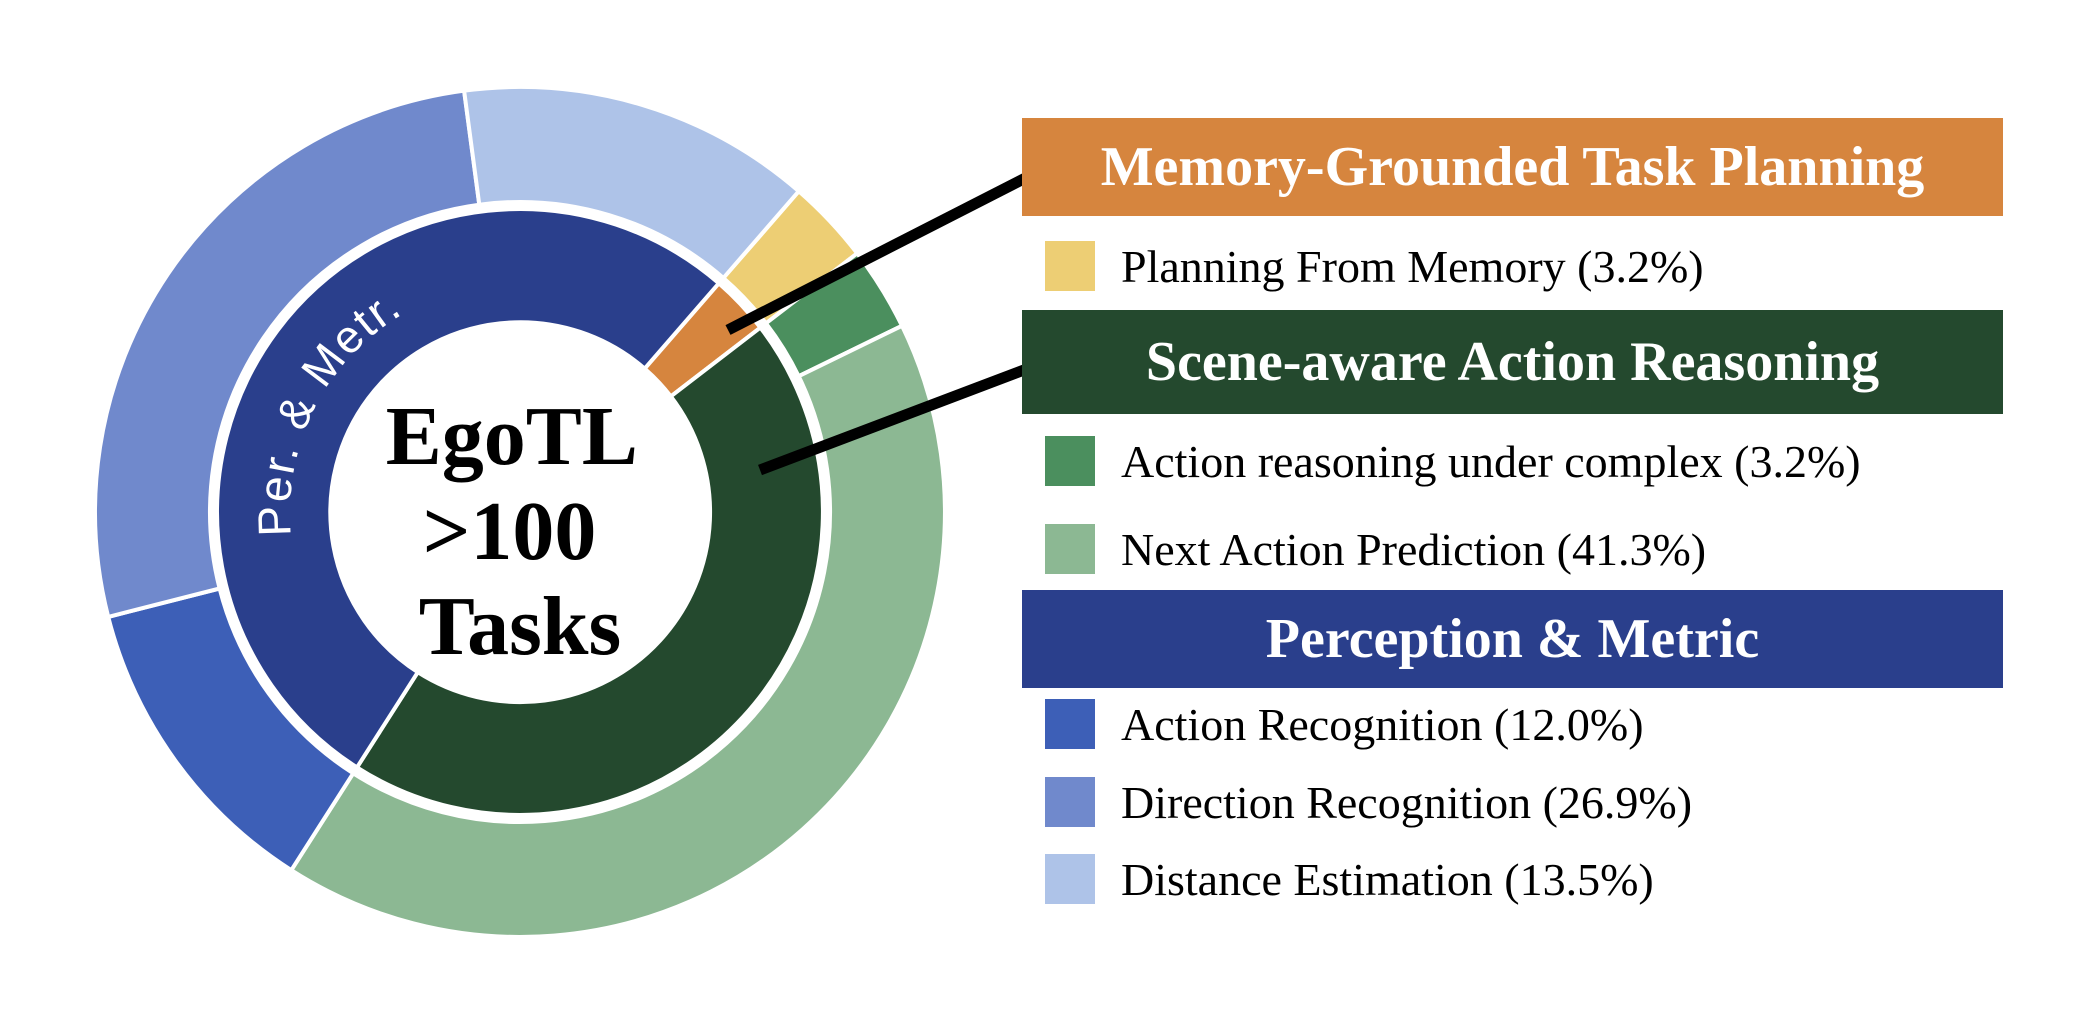 The height and width of the screenshot is (1028, 2086). Describe the element at coordinates (631, 182) in the screenshot. I see `outer-segment-distance-estimation` at that location.